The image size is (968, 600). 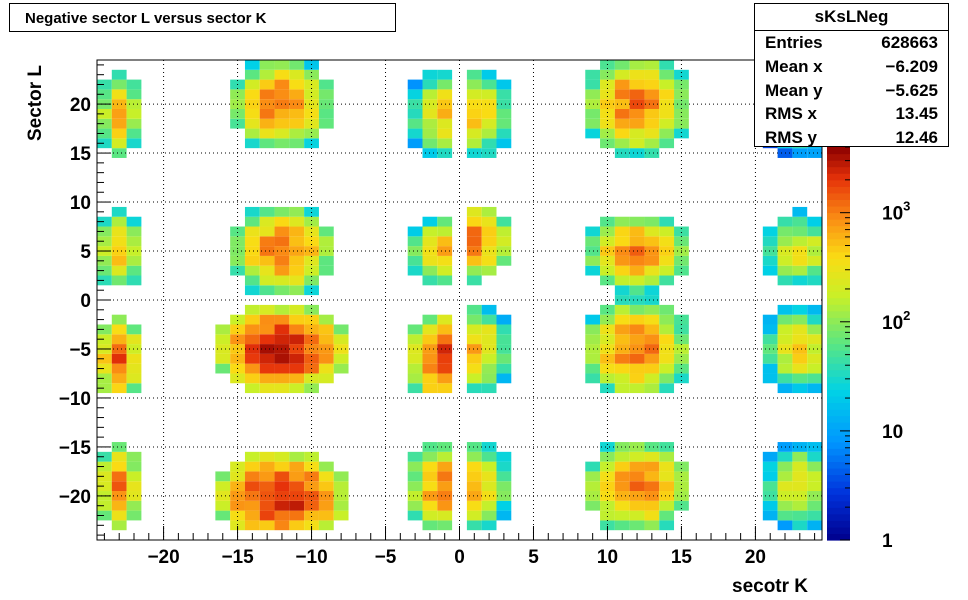 I want to click on x-tick-label: 10, so click(x=607, y=557).